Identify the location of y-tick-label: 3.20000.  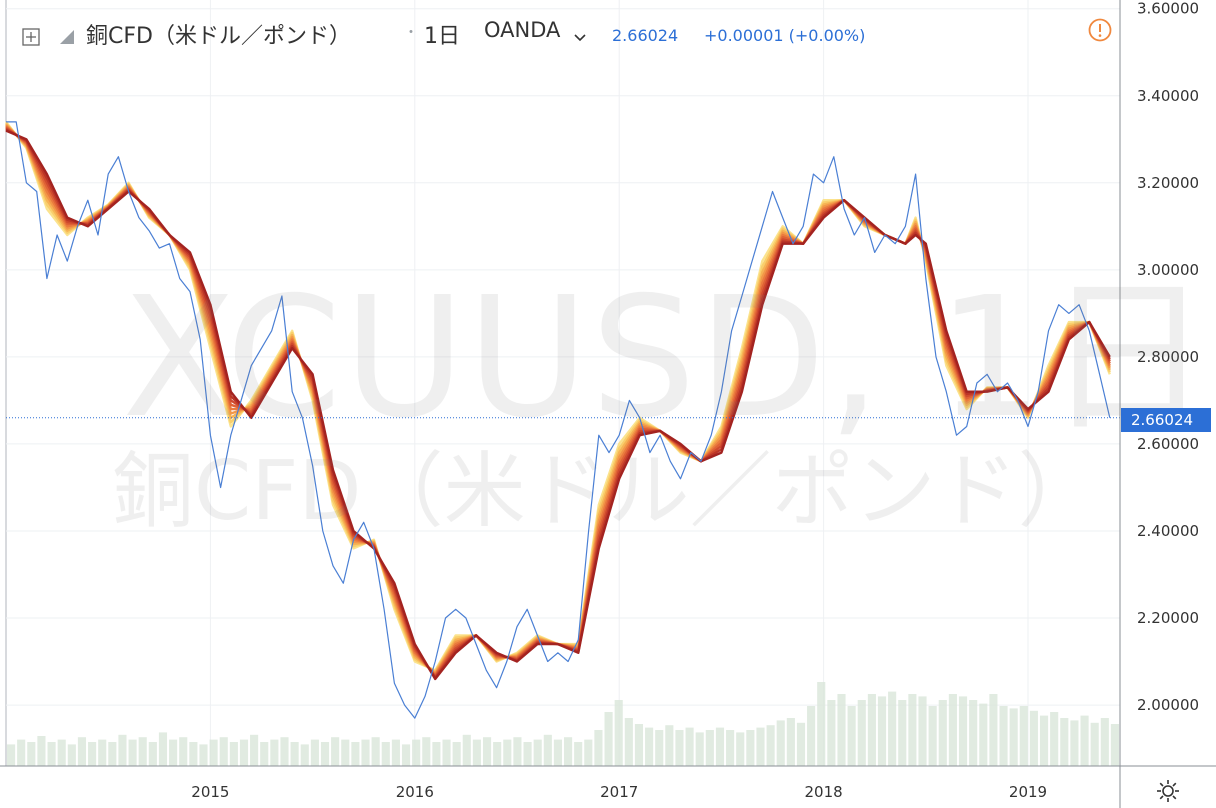
(1168, 183).